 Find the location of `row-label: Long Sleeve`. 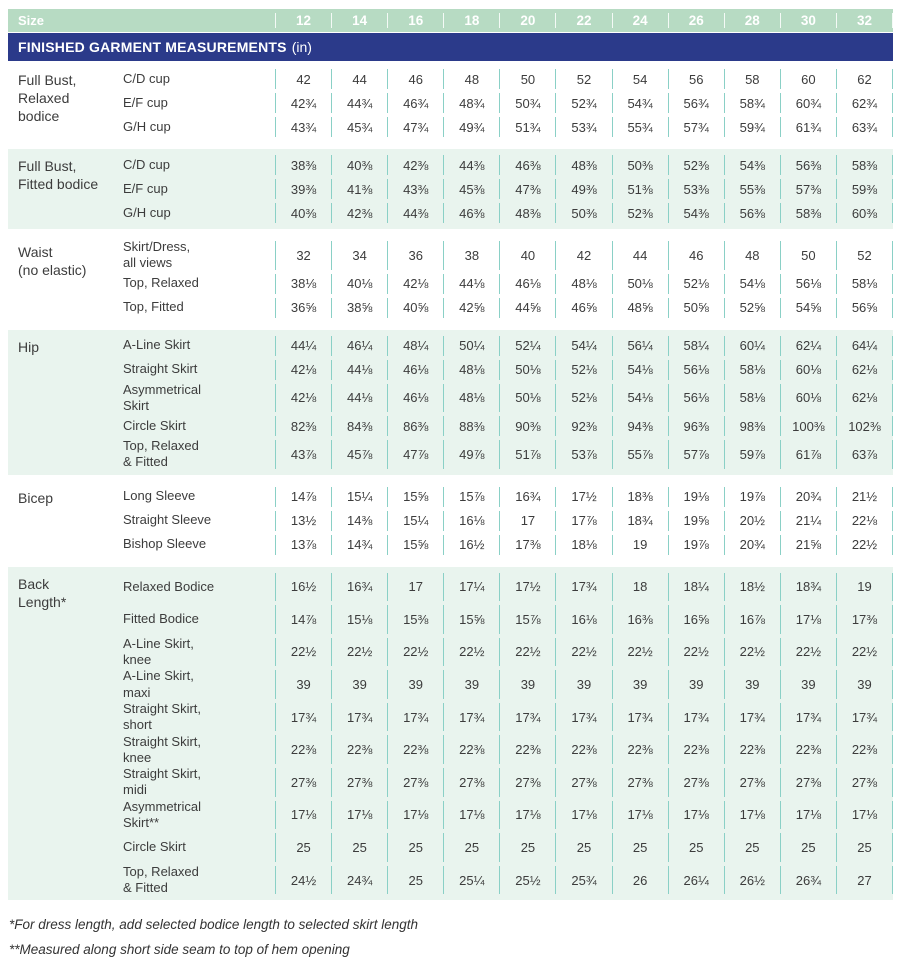

row-label: Long Sleeve is located at coordinates (159, 496).